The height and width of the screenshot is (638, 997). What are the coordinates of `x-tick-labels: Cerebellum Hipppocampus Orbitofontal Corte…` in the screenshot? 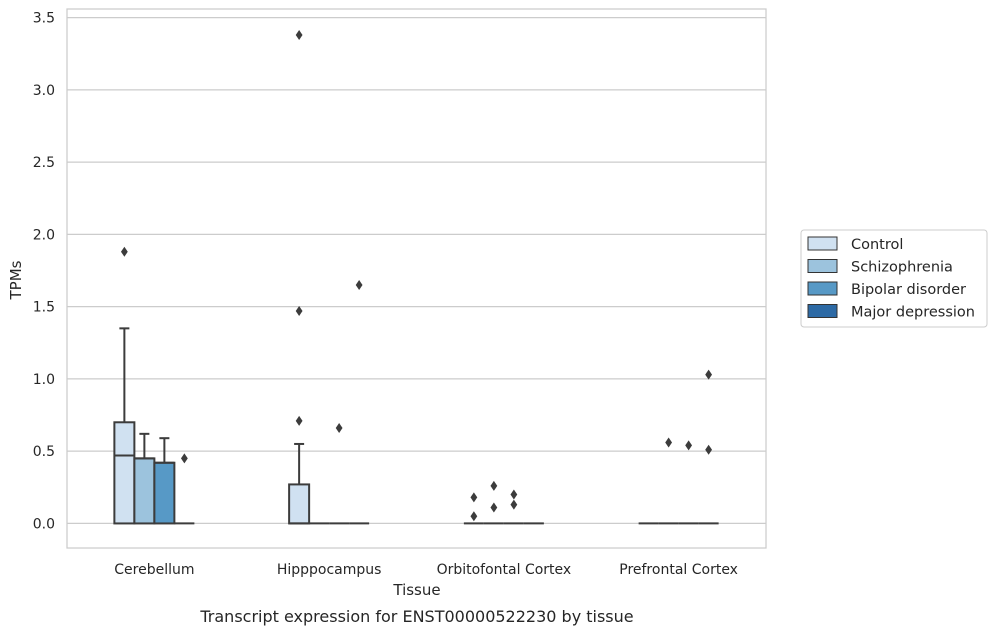 It's located at (426, 570).